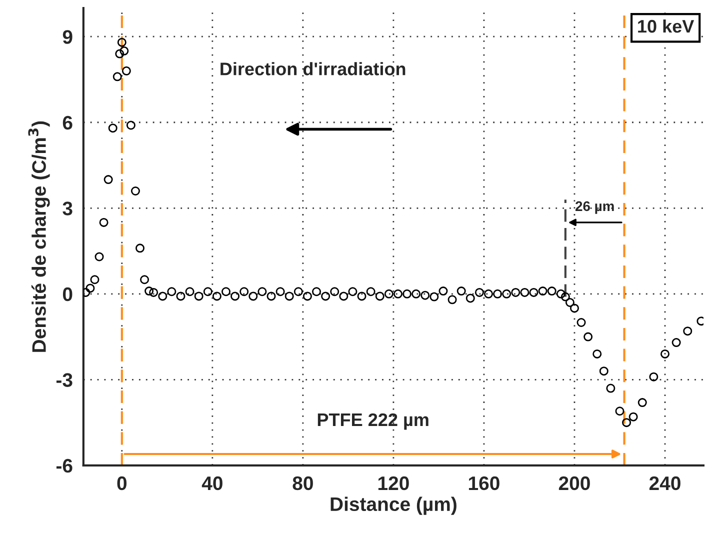  What do you see at coordinates (313, 69) in the screenshot?
I see `annotation: Direction d'irradiation` at bounding box center [313, 69].